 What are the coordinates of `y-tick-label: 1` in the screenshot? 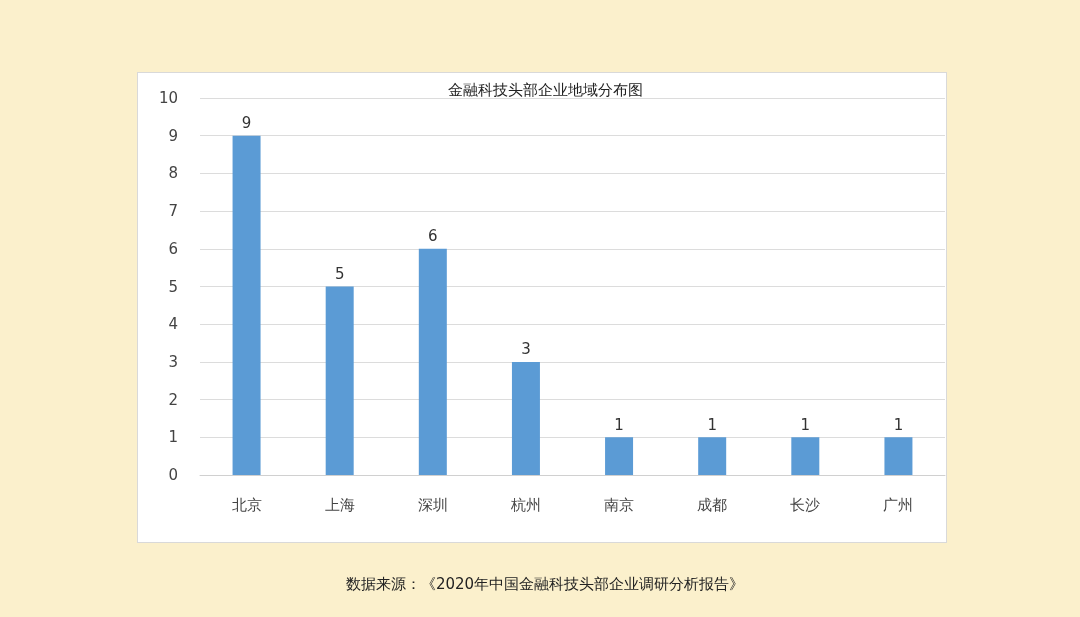 It's located at (173, 437).